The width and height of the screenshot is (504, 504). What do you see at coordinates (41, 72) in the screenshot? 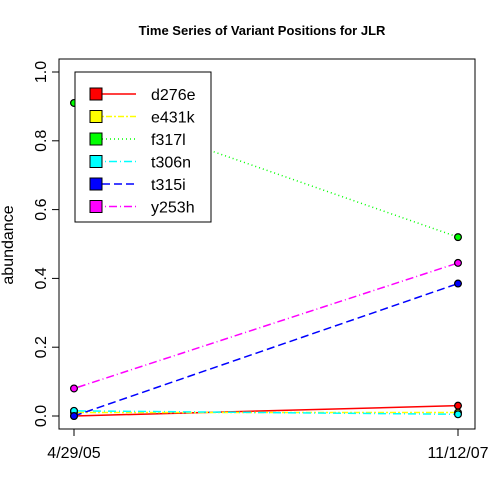
I see `y-tick-label: 1.0` at bounding box center [41, 72].